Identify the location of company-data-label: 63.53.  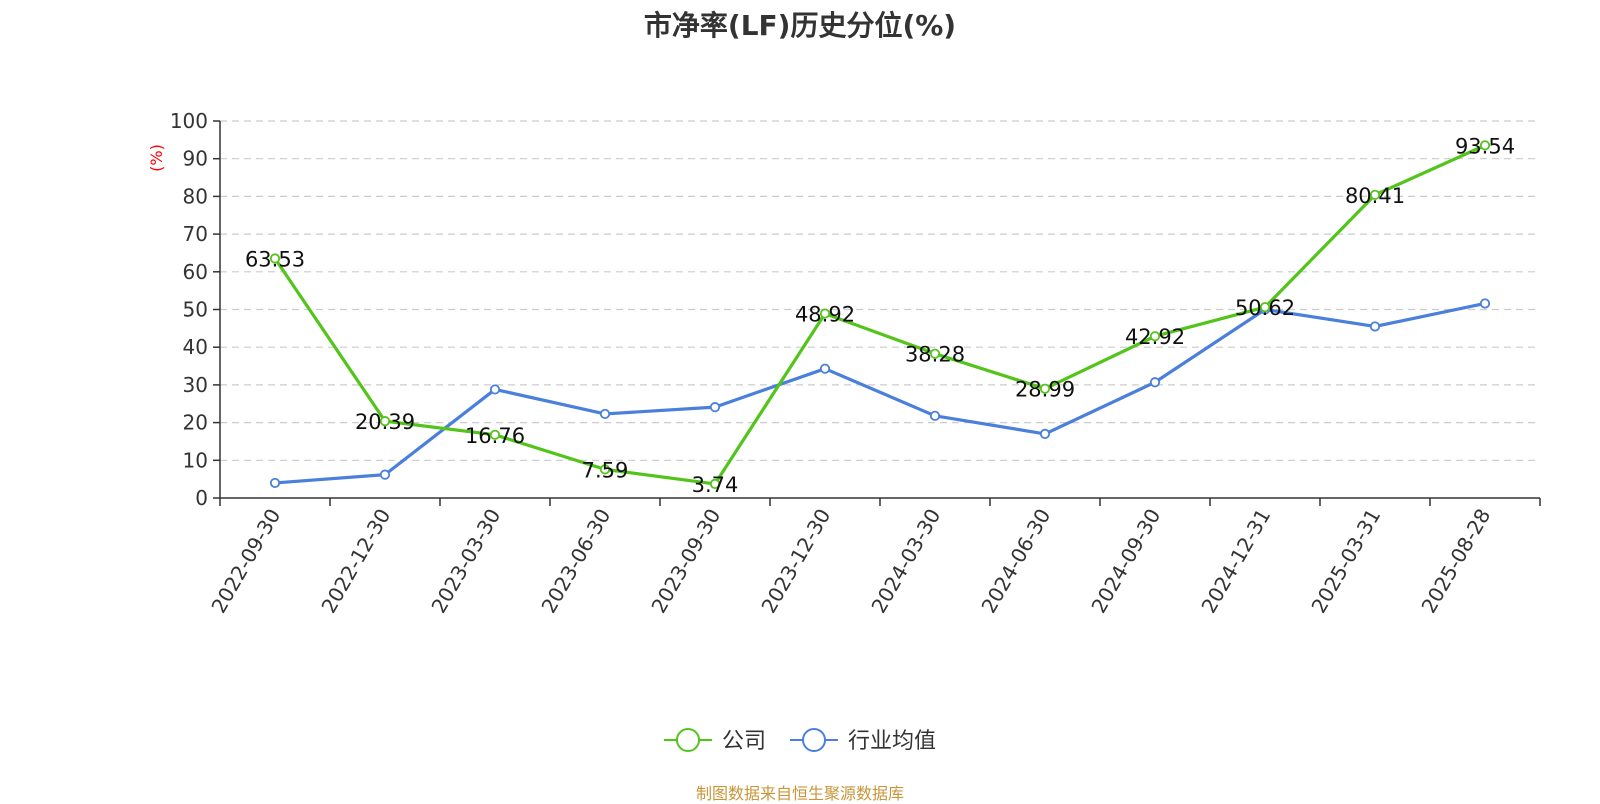
(275, 259).